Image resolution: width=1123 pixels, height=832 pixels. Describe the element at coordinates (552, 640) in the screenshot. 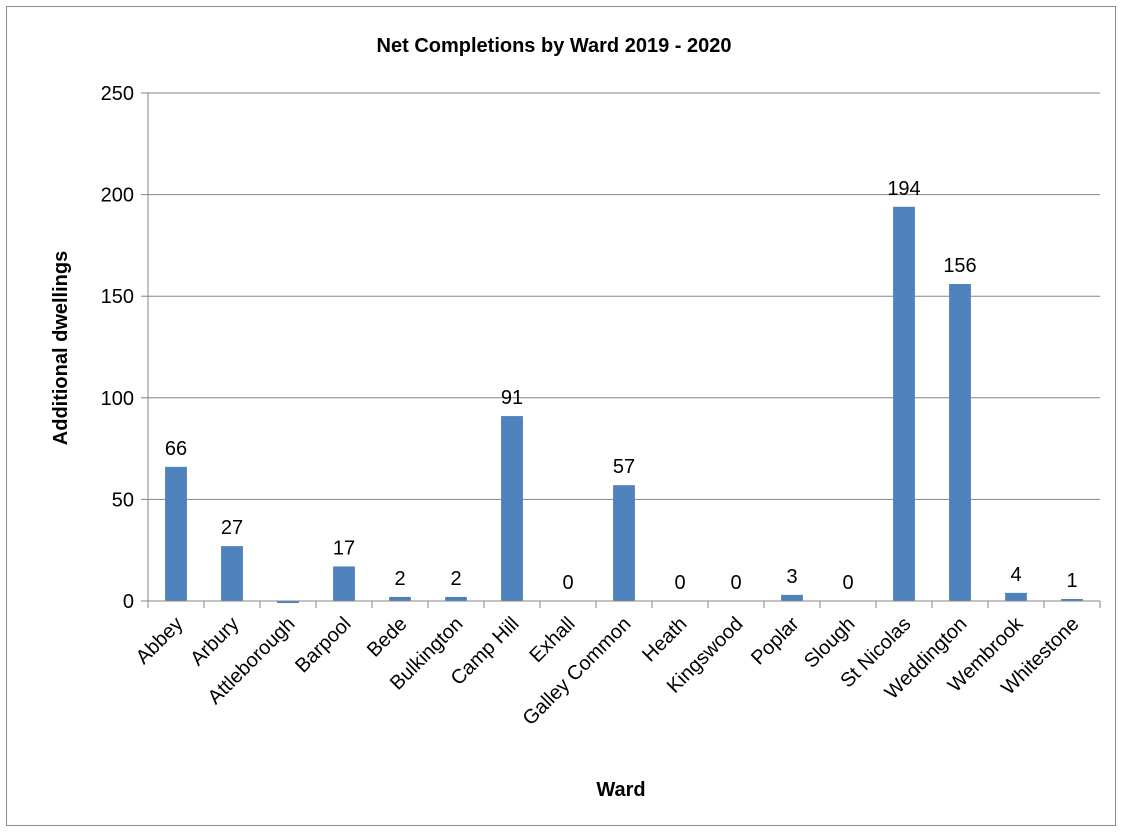

I see `x-tick-label: Exhall` at that location.